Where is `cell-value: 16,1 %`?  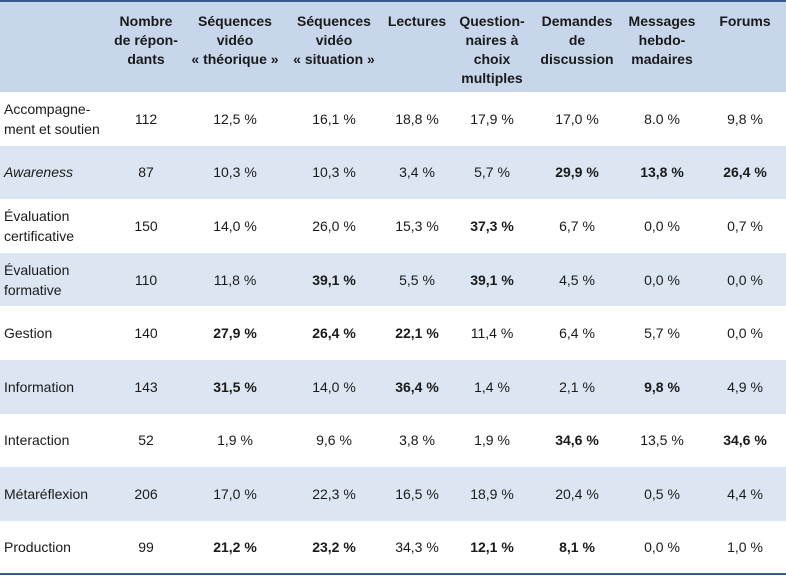
cell-value: 16,1 % is located at coordinates (334, 118).